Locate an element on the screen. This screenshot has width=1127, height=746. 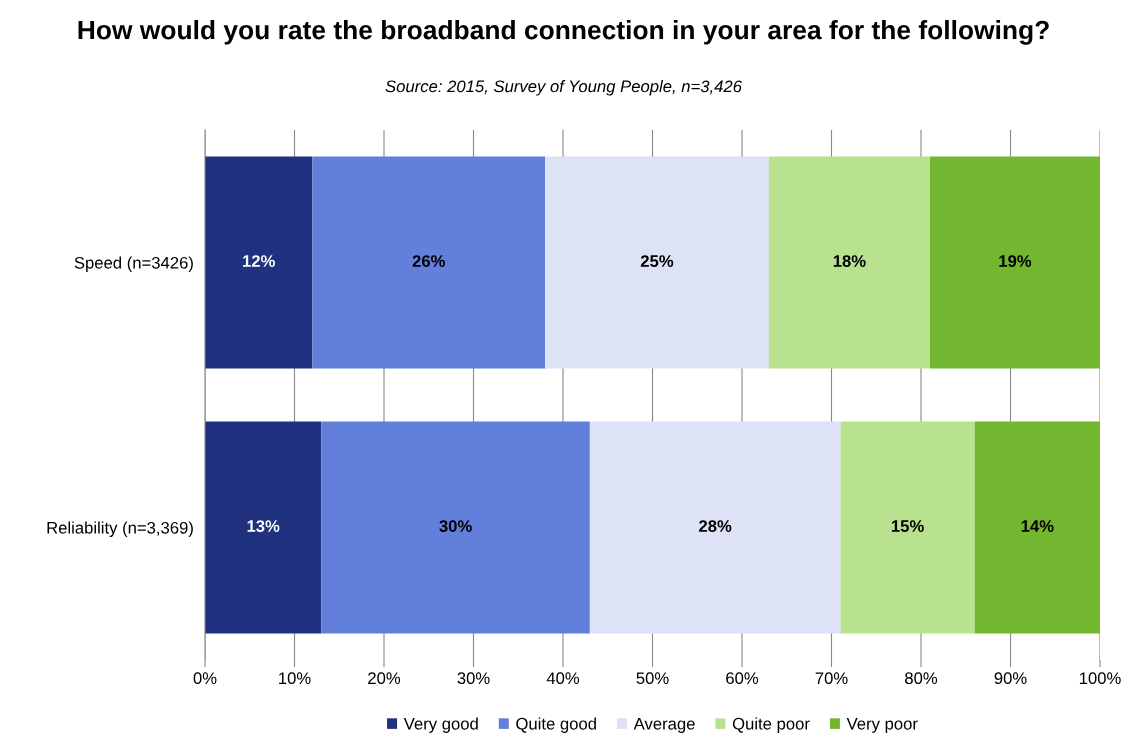
data-label: 14% is located at coordinates (1037, 526).